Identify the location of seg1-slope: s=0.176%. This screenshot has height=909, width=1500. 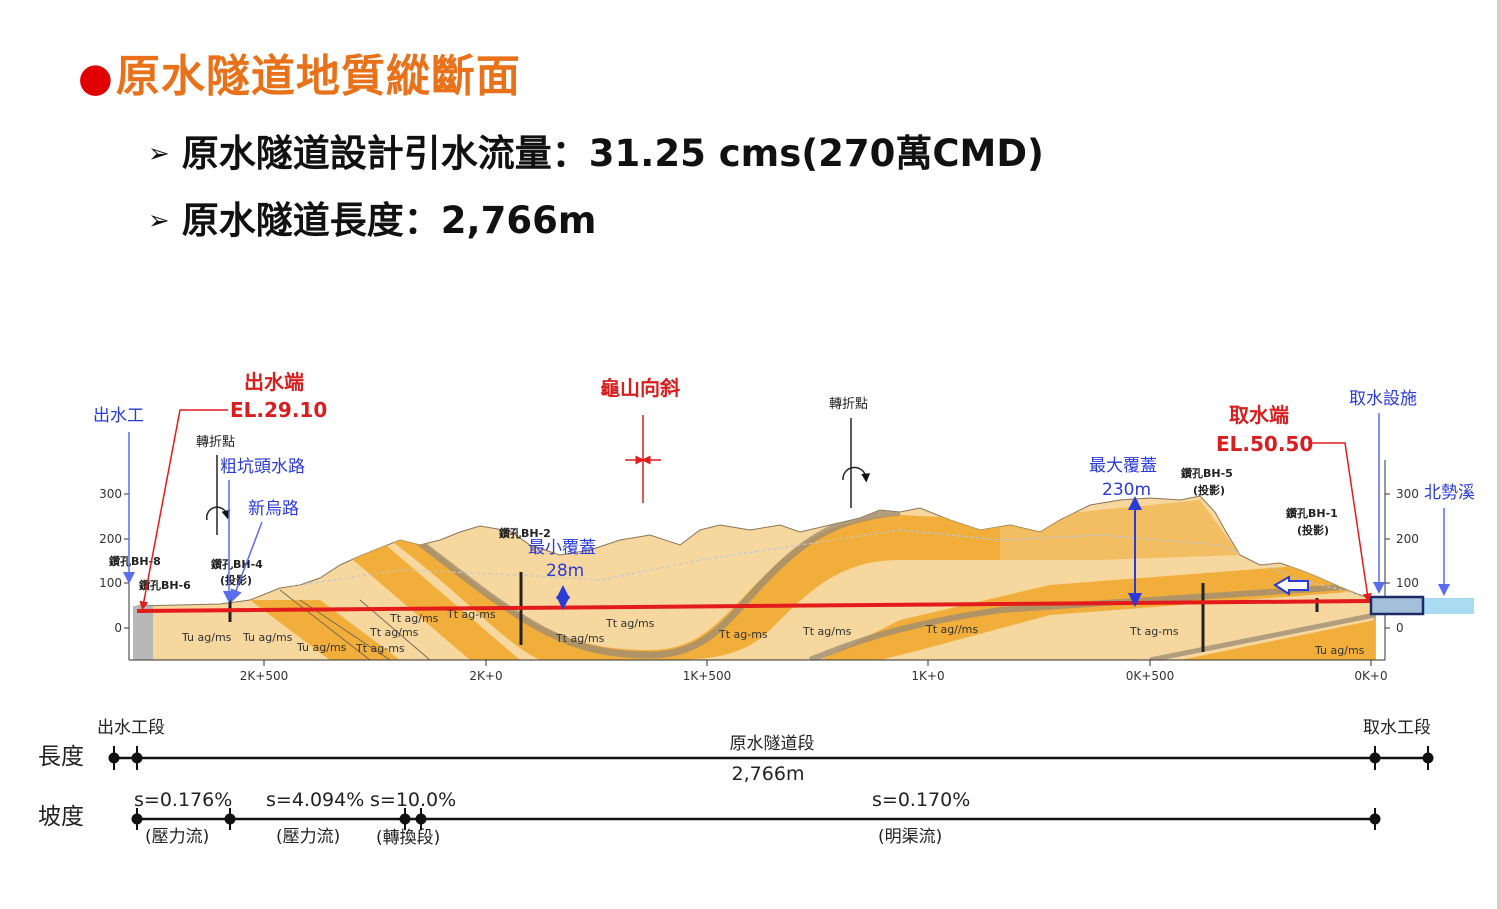
(183, 800).